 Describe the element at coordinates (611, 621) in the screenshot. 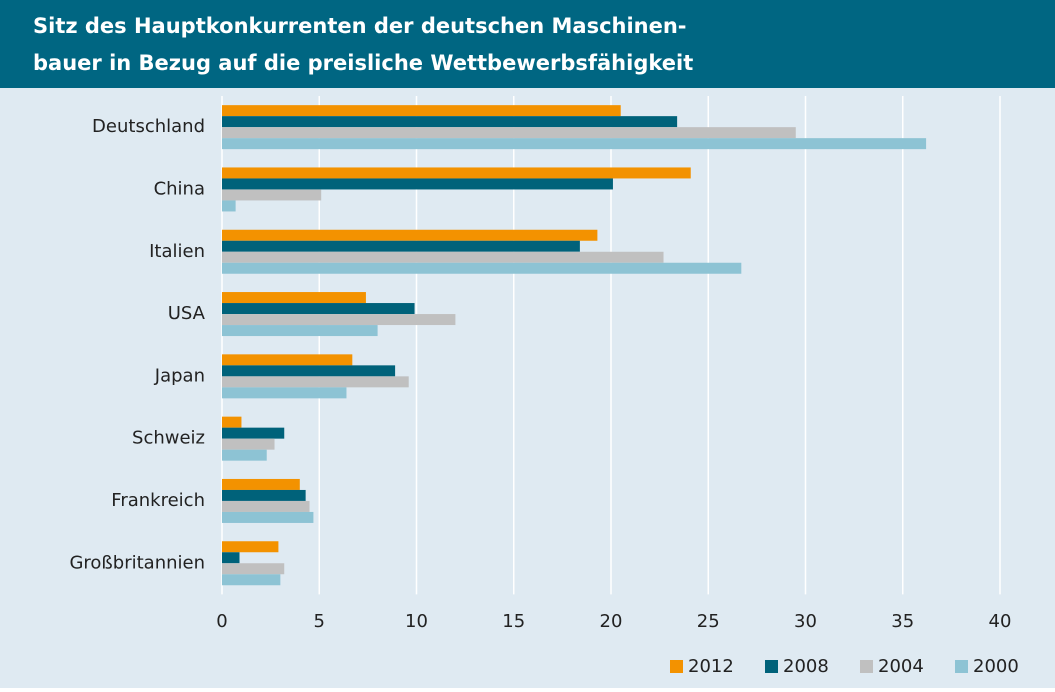

I see `x-tick-label: 20` at that location.